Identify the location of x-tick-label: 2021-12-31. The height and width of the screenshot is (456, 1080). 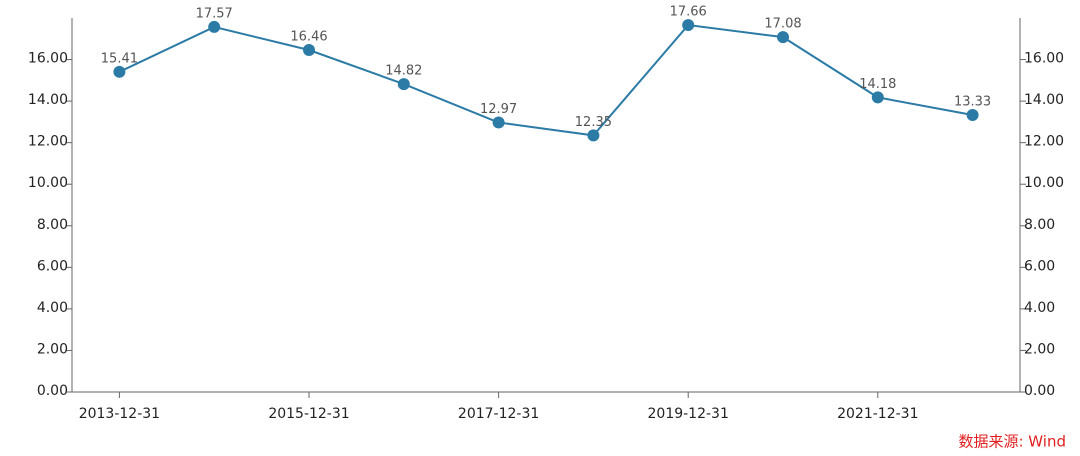
(877, 414).